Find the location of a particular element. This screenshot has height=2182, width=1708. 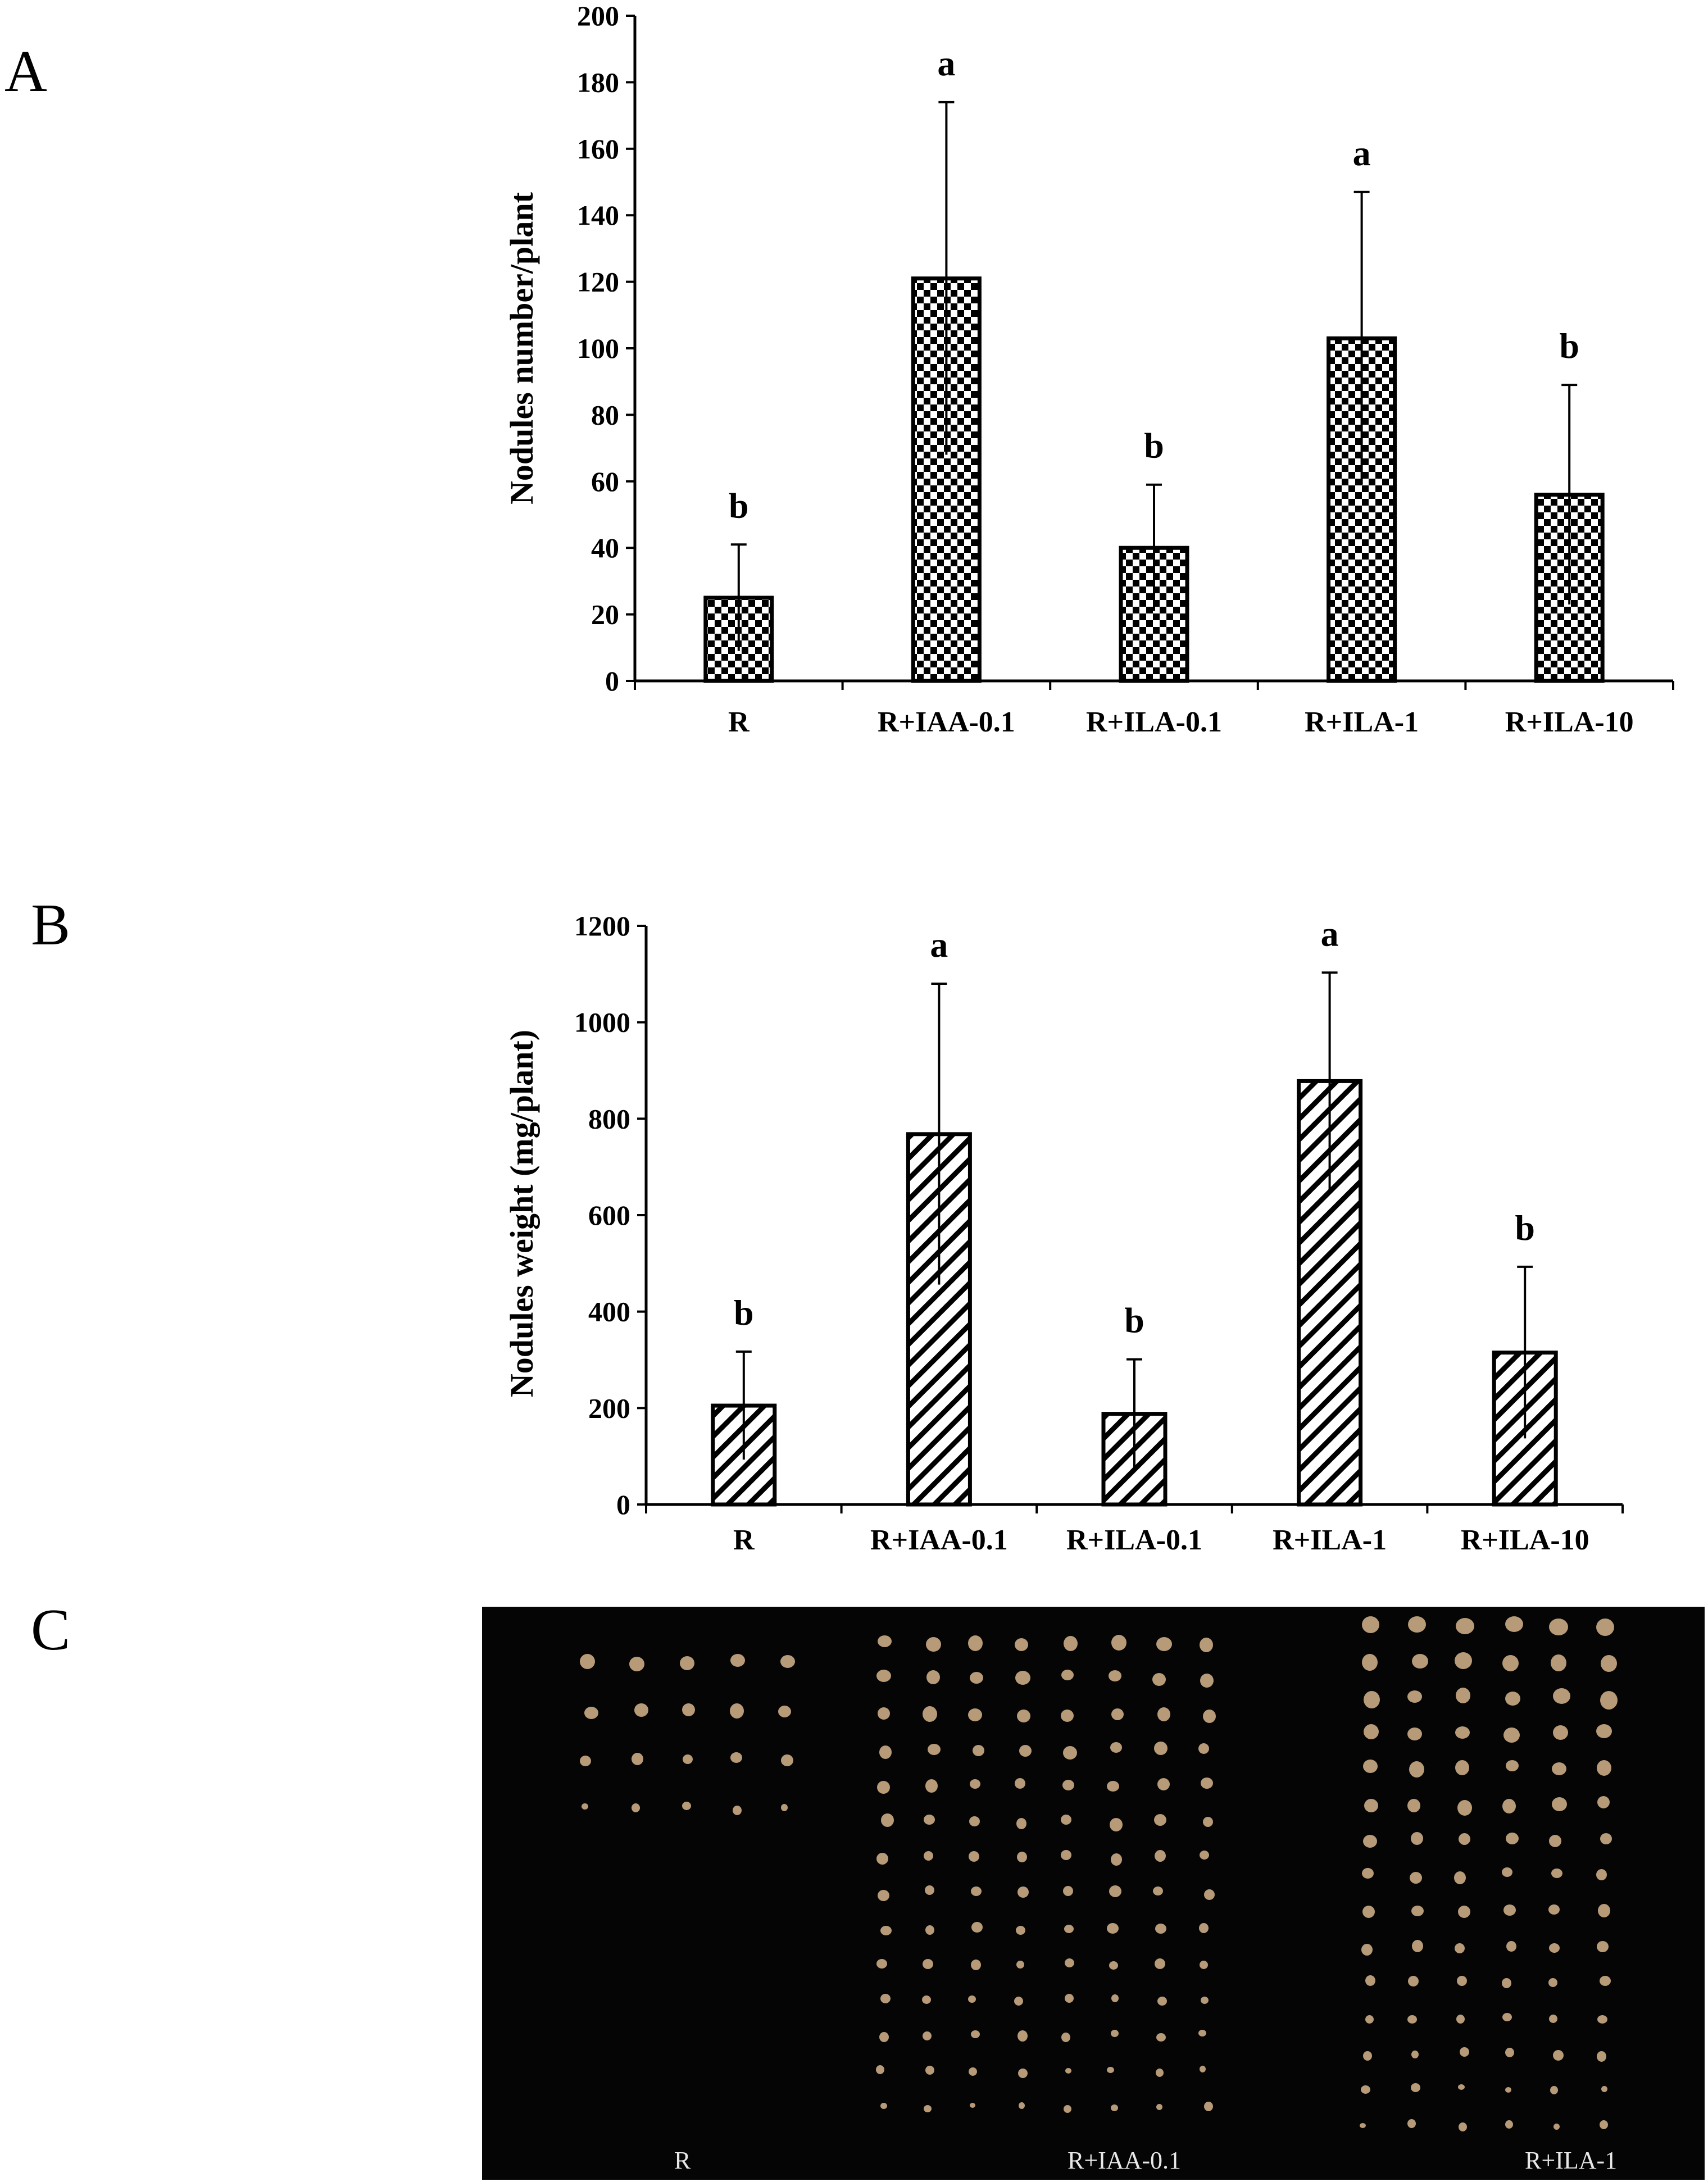

y-axis-label: Nodules weight (mg/plant) is located at coordinates (521, 1213).